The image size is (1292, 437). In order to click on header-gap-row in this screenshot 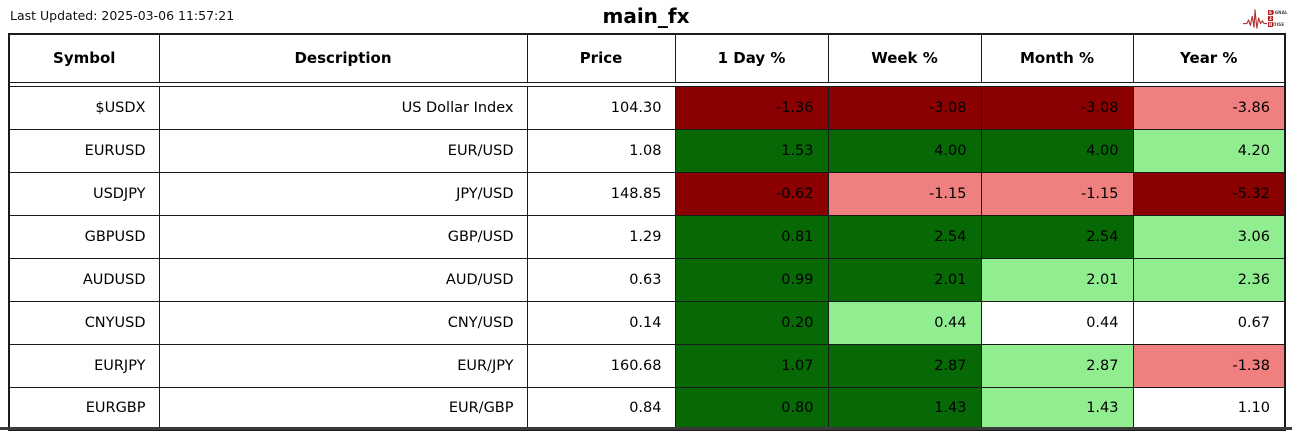, I will do `click(647, 84)`.